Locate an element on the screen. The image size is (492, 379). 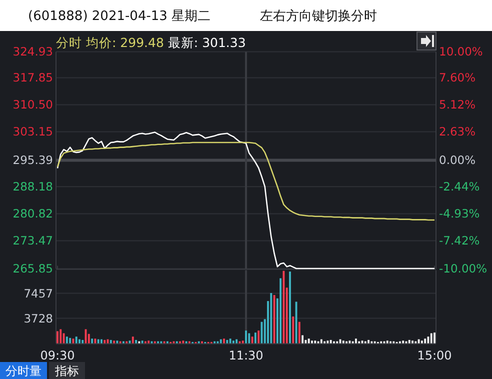
y2-tick-label: -10.00% is located at coordinates (463, 269).